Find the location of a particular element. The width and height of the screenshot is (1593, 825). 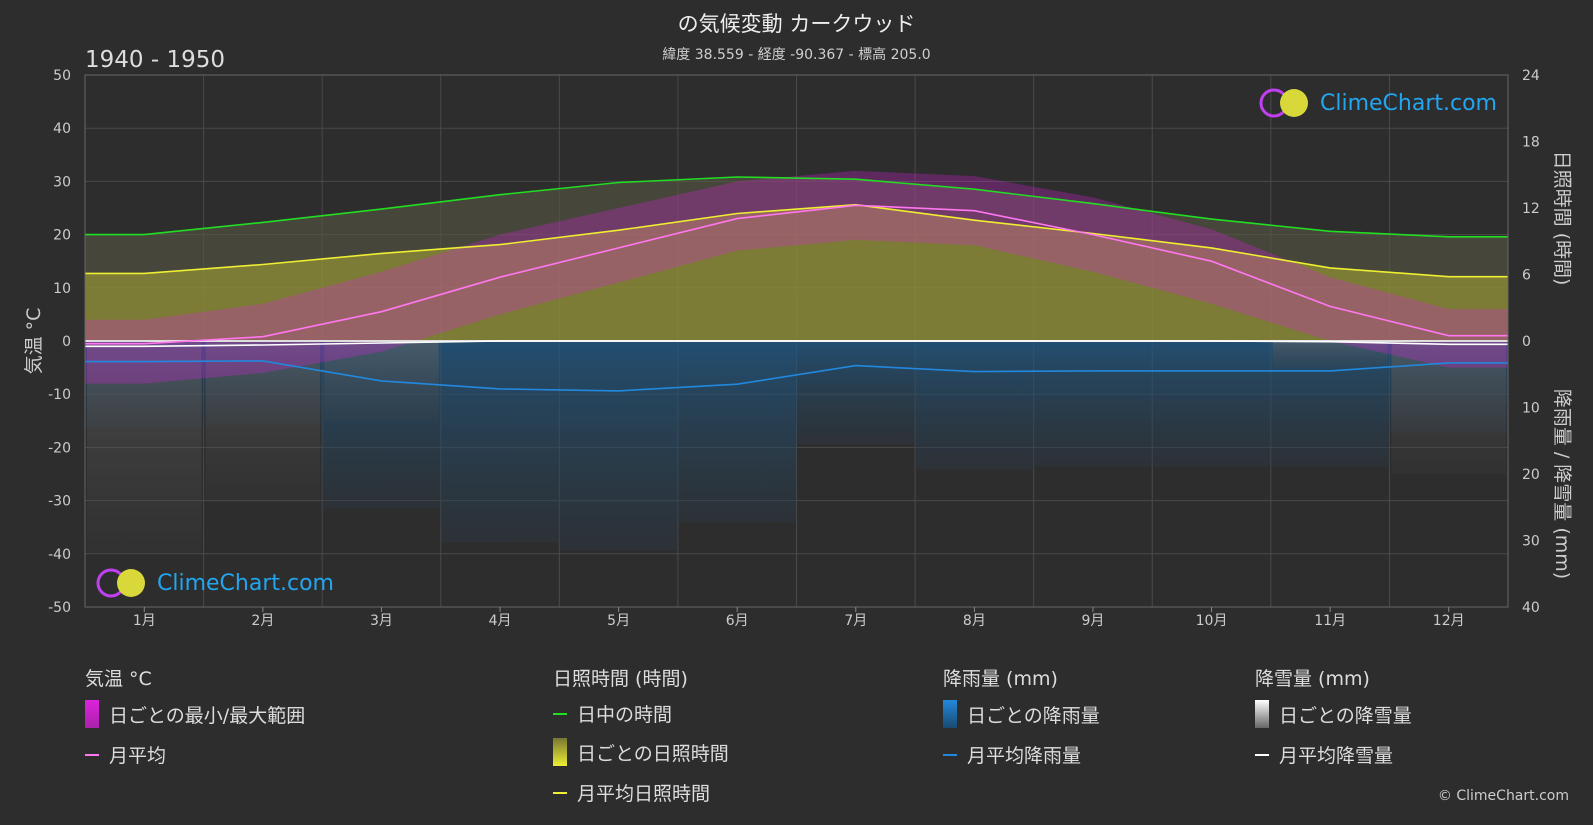

x-tick-label: 4月 is located at coordinates (500, 621).